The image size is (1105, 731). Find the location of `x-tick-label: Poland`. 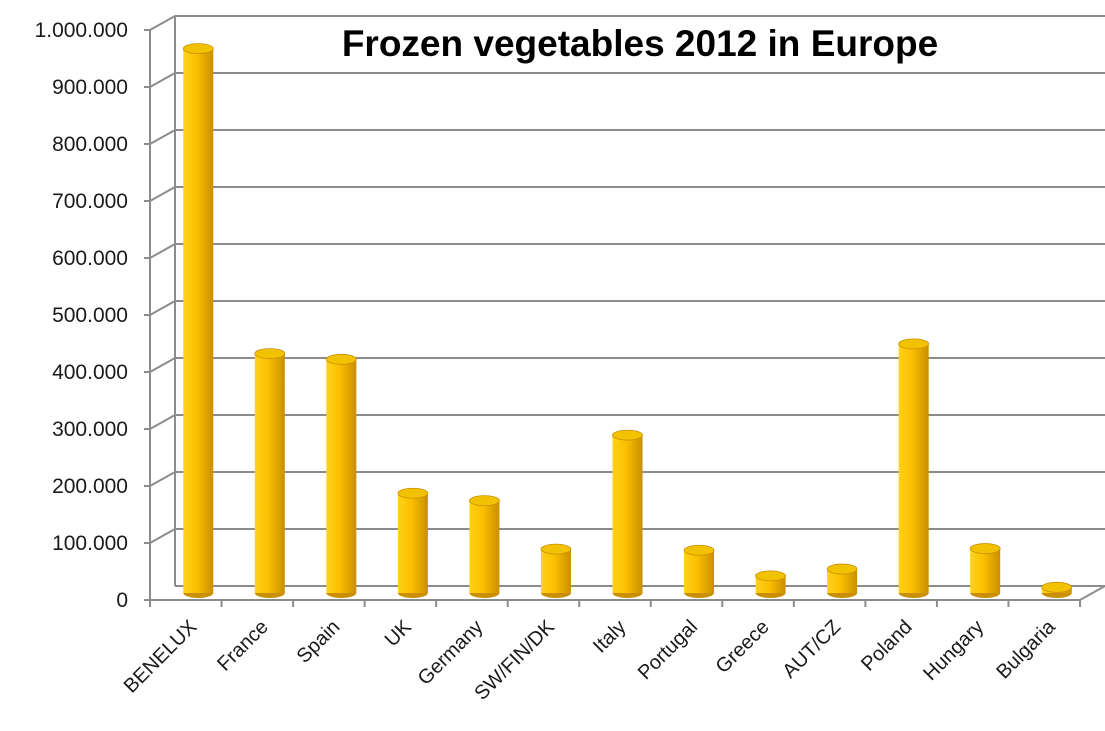

x-tick-label: Poland is located at coordinates (887, 646).